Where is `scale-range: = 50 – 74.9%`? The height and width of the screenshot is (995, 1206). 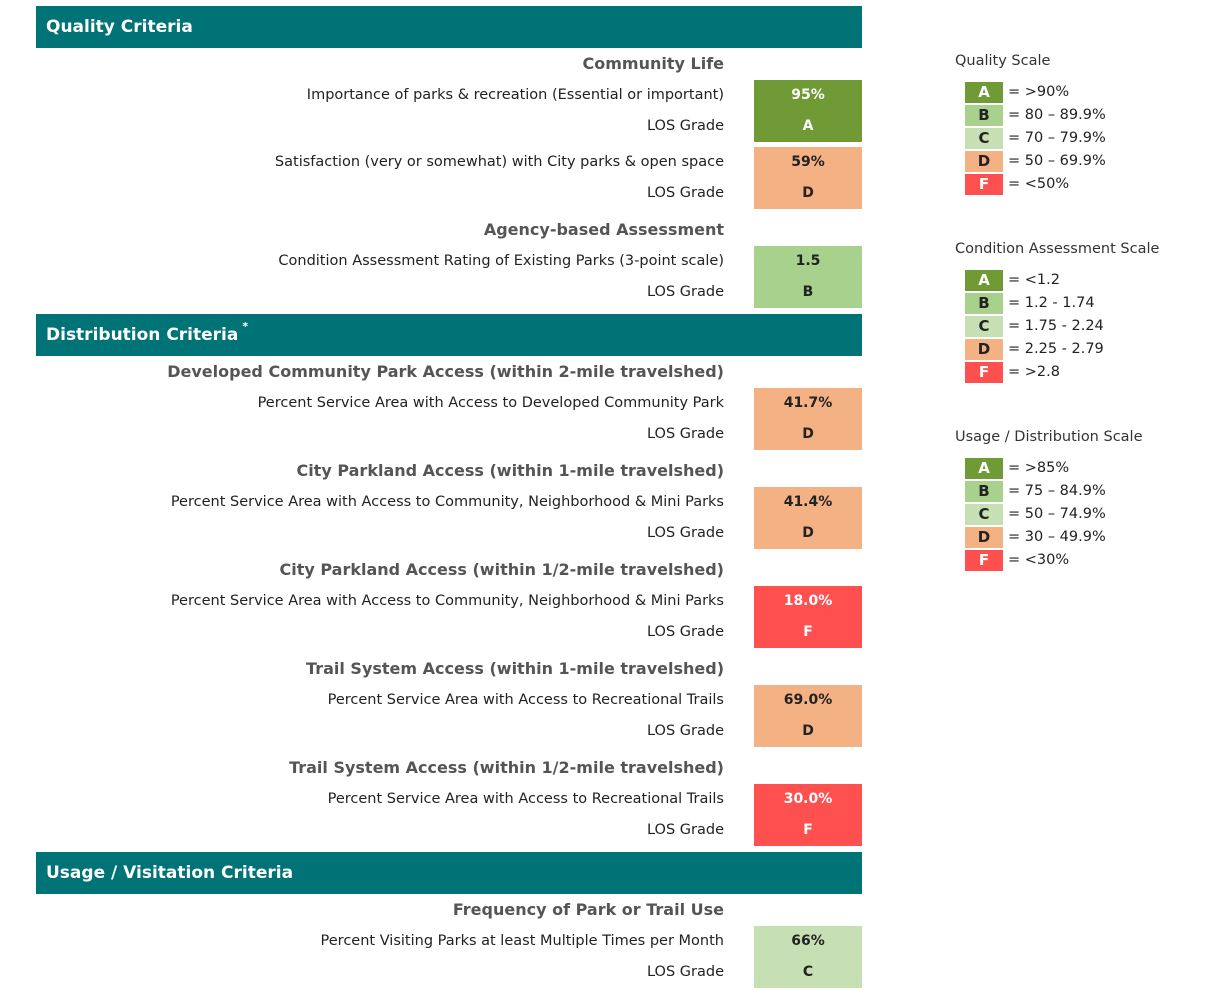
scale-range: = 50 – 74.9% is located at coordinates (1057, 514).